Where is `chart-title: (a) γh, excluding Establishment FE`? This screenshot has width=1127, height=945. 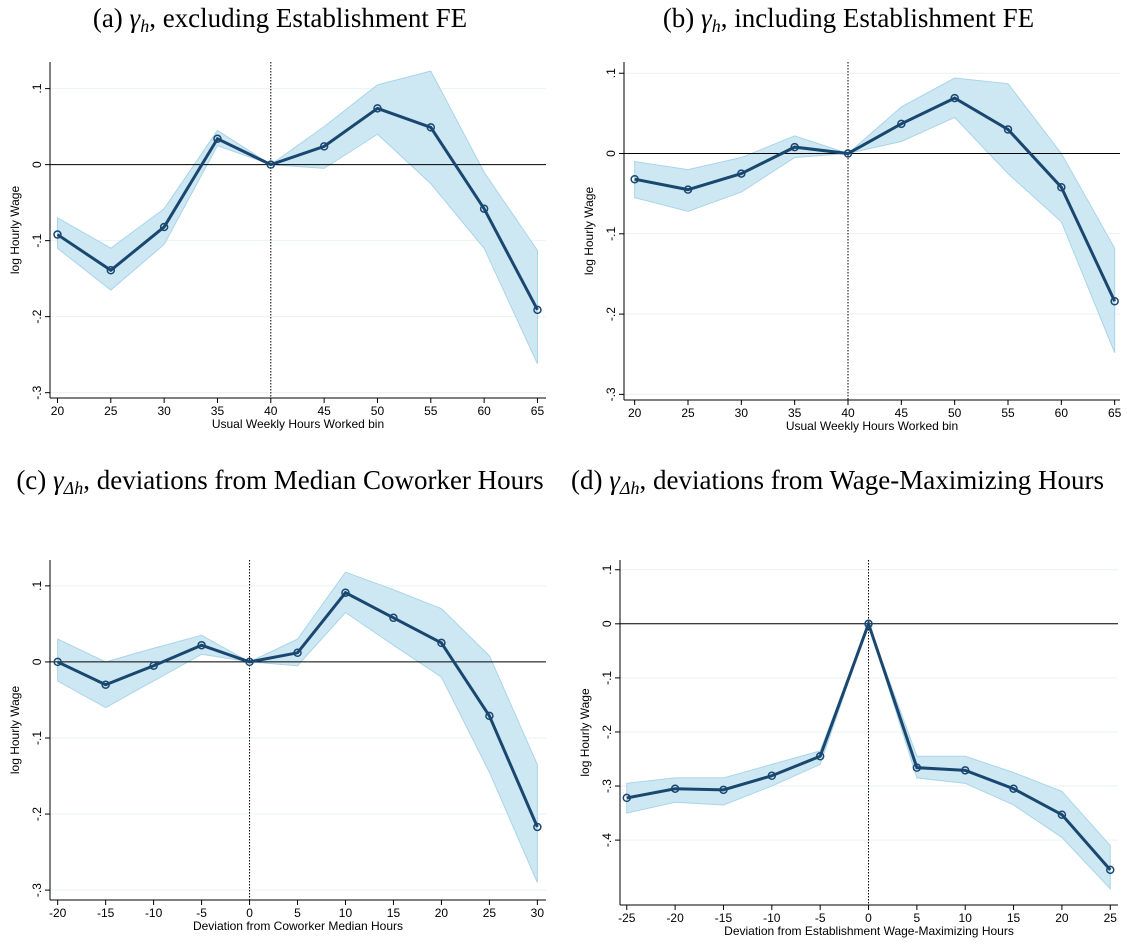 chart-title: (a) γh, excluding Establishment FE is located at coordinates (280, 19).